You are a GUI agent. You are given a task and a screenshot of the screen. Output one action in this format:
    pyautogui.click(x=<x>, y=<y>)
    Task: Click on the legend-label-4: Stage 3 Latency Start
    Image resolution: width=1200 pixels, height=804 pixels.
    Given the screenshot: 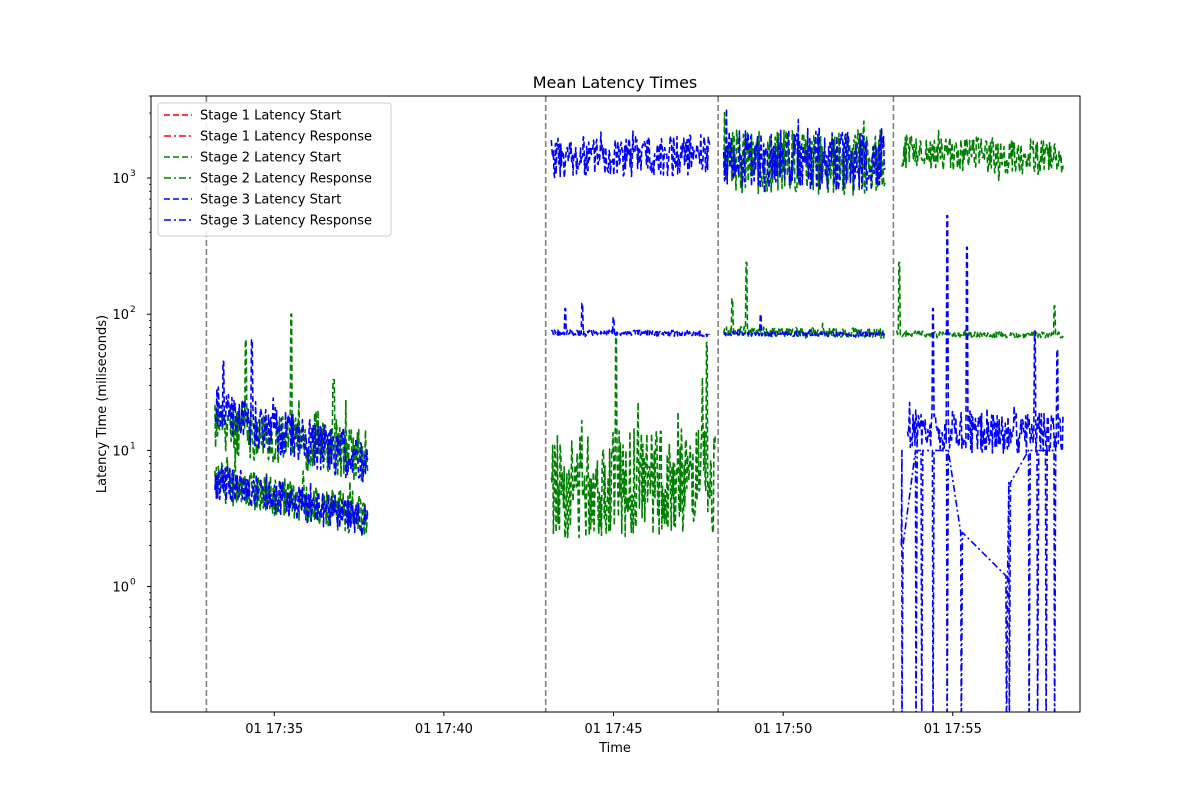 What is the action you would take?
    pyautogui.click(x=270, y=200)
    